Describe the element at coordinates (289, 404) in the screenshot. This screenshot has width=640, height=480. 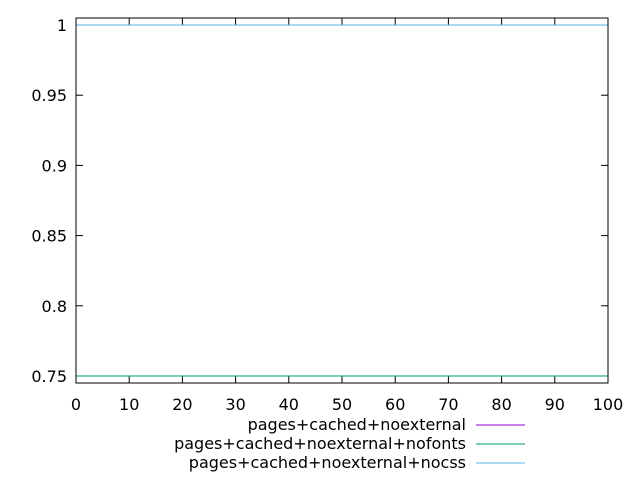
I see `x-tick-label: 40` at that location.